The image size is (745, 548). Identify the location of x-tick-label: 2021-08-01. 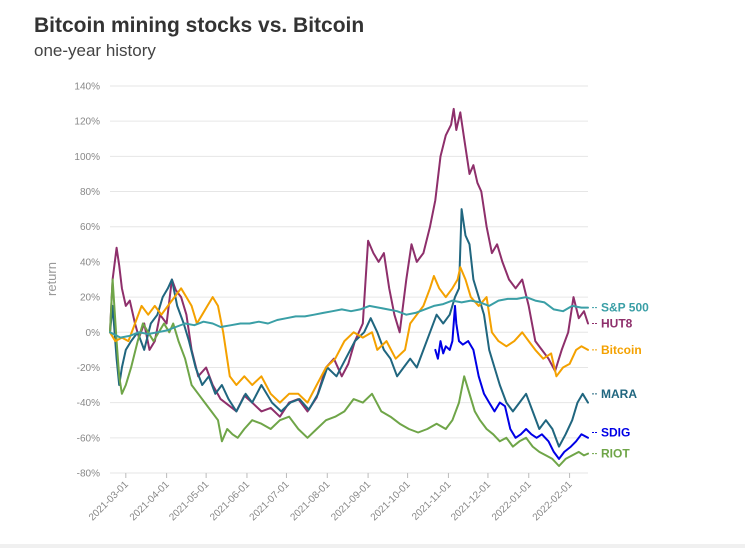
(310, 501).